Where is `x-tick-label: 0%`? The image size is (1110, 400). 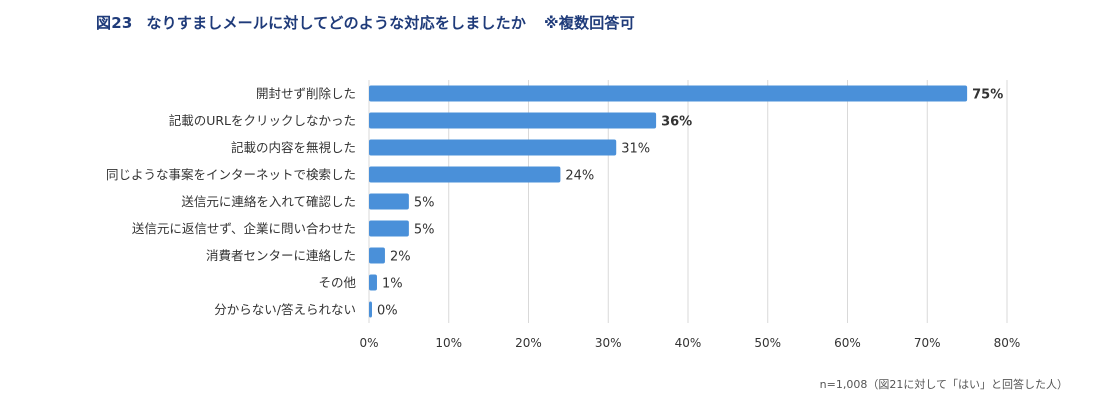 x-tick-label: 0% is located at coordinates (368, 343).